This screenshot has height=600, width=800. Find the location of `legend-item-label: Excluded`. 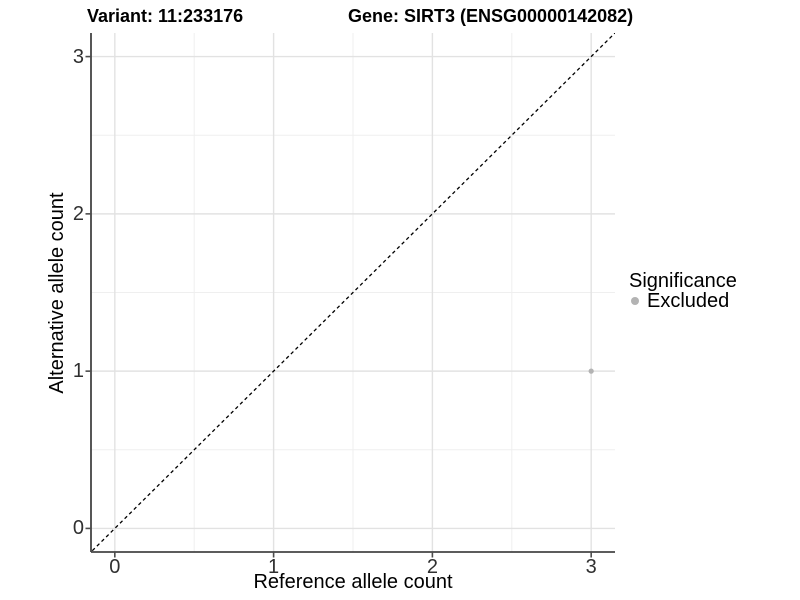

legend-item-label: Excluded is located at coordinates (688, 301).